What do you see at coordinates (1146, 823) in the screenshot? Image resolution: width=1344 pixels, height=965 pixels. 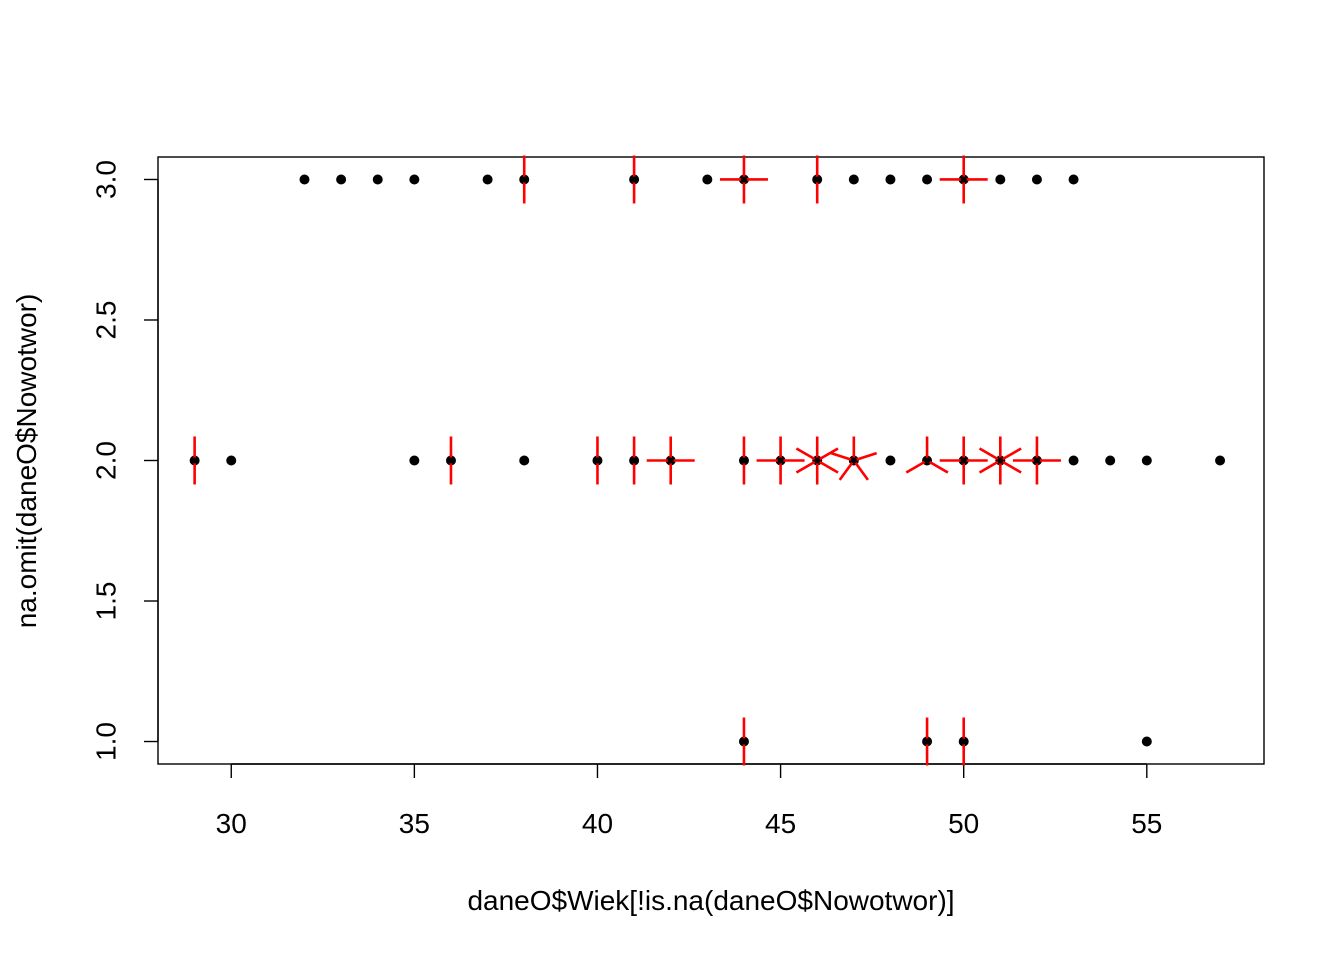 I see `x-tick-label: 55` at bounding box center [1146, 823].